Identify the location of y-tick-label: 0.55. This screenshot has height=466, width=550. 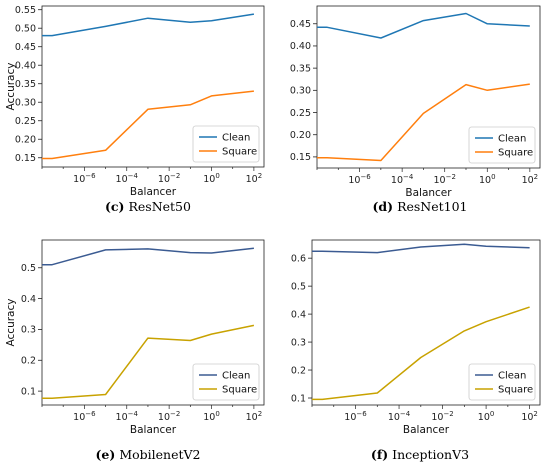
(25, 10).